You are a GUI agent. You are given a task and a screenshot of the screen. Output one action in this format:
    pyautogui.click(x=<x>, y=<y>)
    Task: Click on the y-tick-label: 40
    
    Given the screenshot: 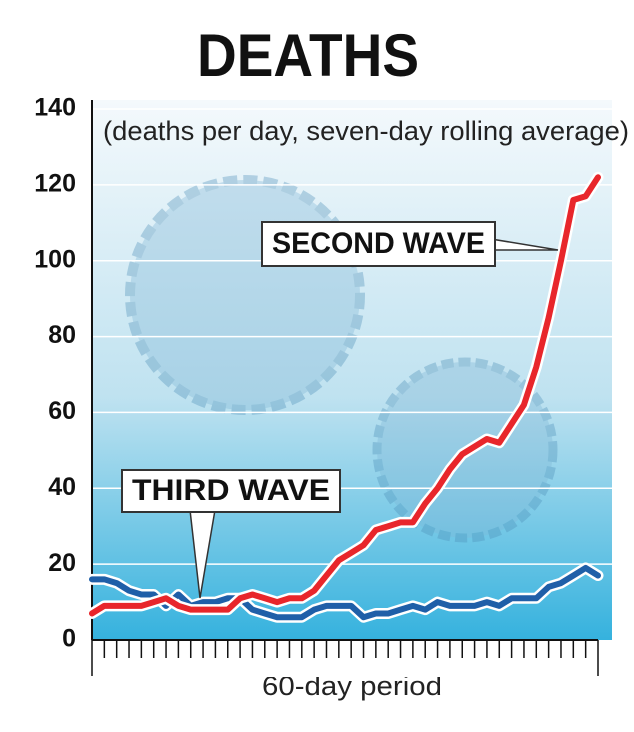 What is the action you would take?
    pyautogui.click(x=62, y=487)
    